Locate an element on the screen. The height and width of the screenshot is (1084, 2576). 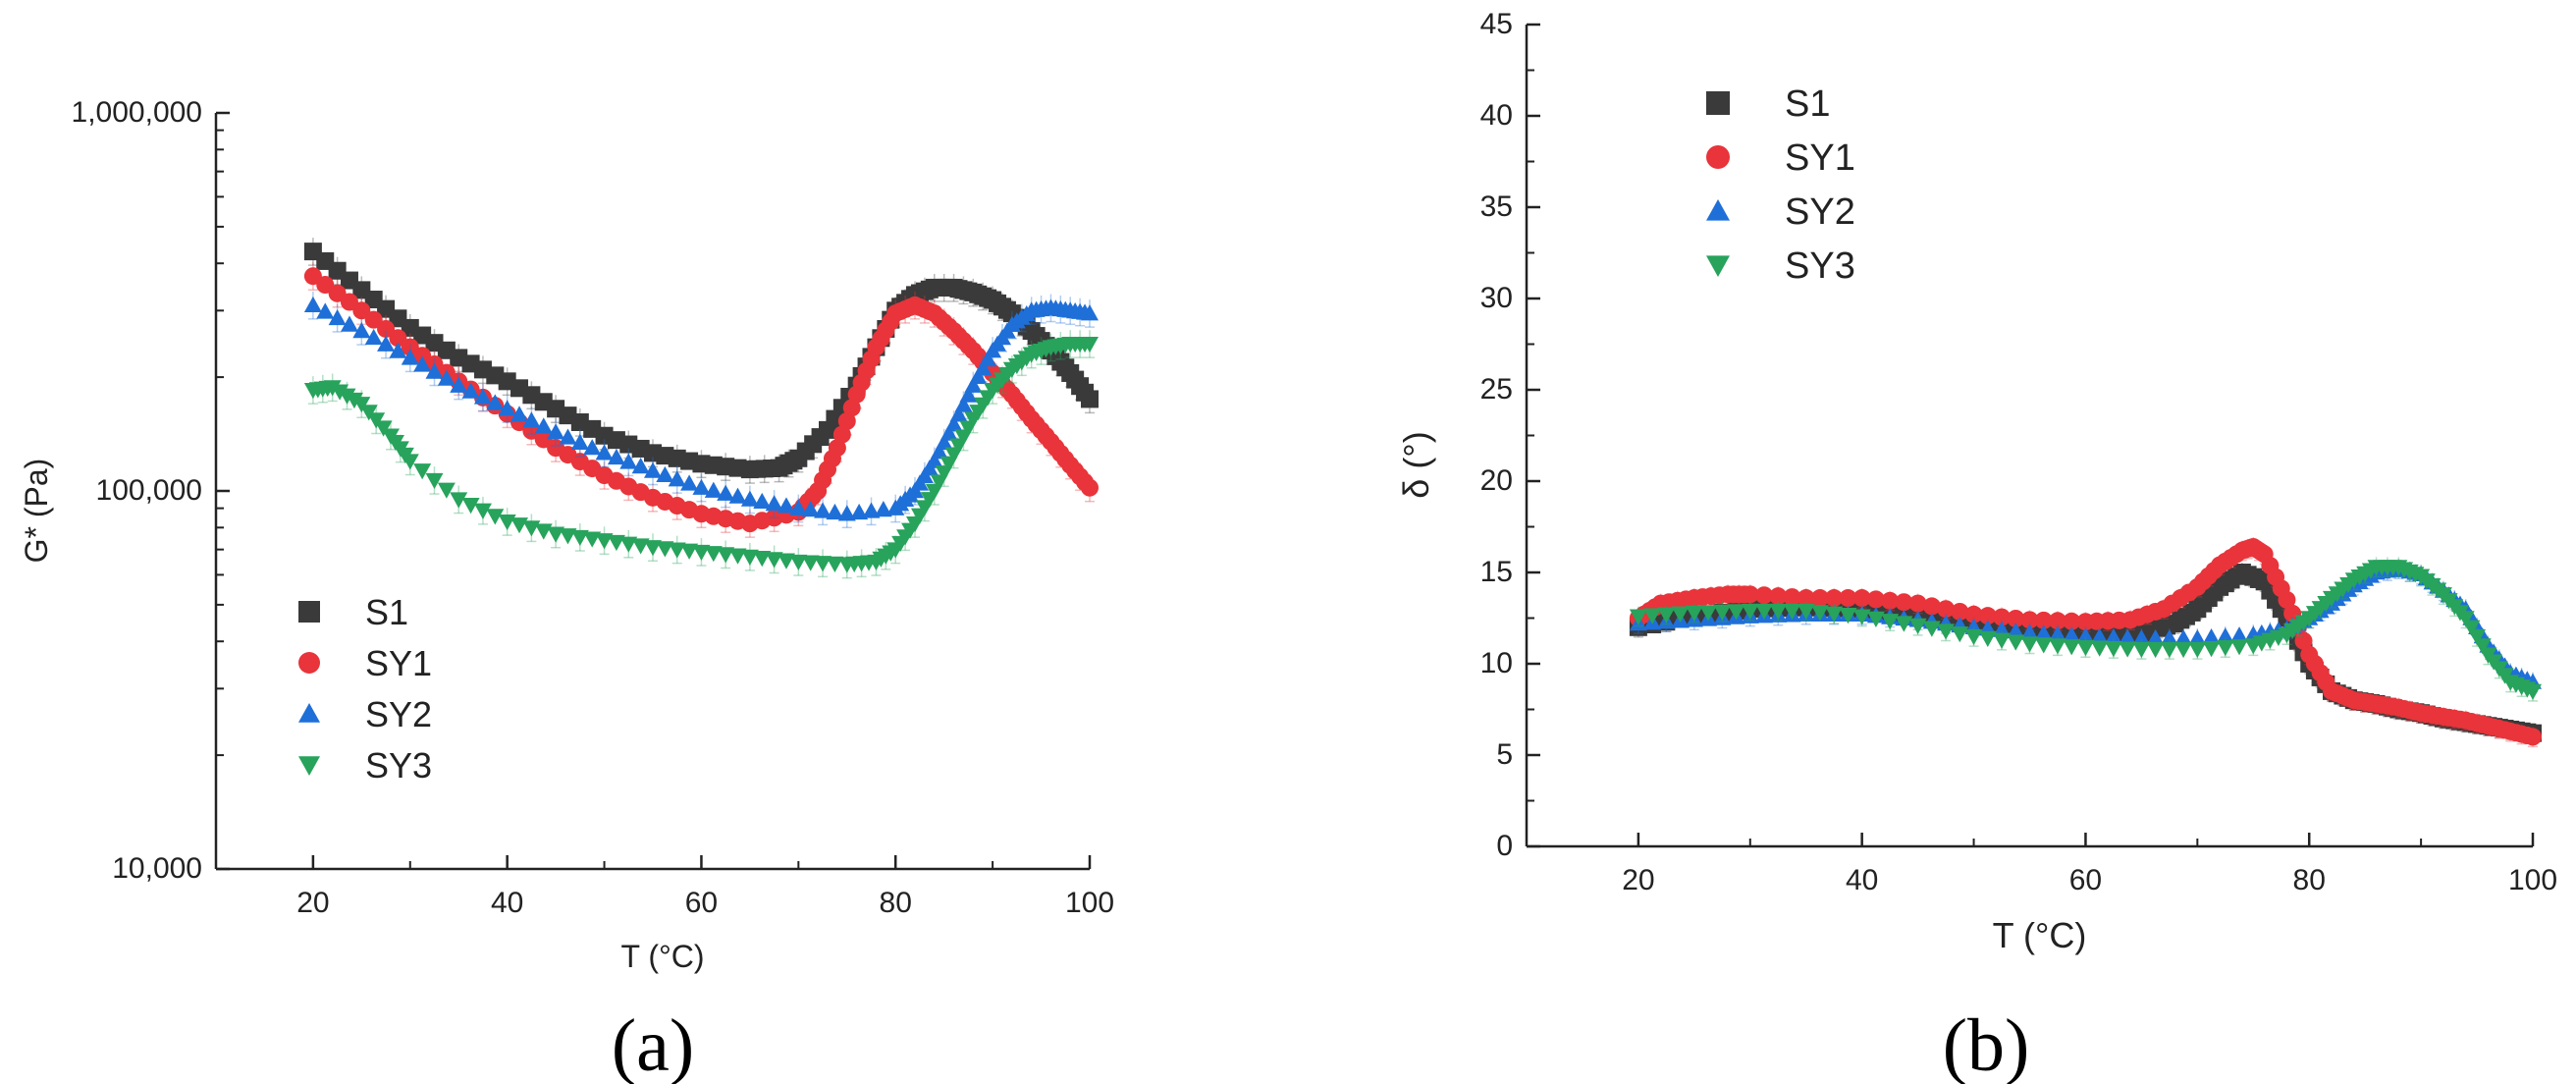
y-tick-label: 1,000,000 is located at coordinates (137, 112).